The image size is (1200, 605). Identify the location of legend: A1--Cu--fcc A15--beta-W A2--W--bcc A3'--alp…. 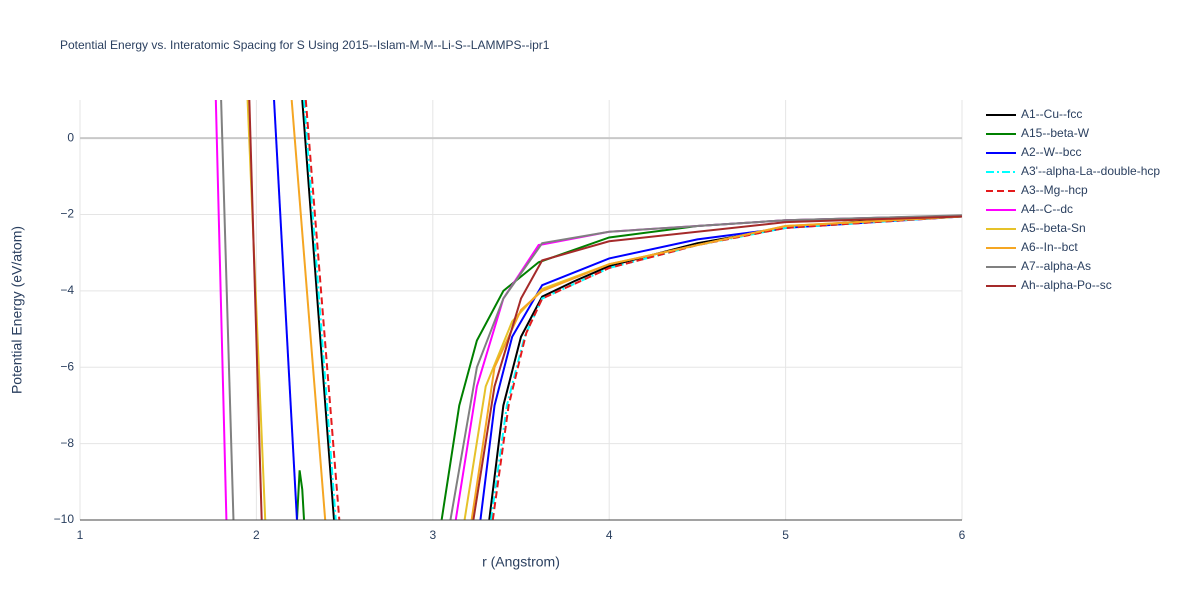
(1073, 199).